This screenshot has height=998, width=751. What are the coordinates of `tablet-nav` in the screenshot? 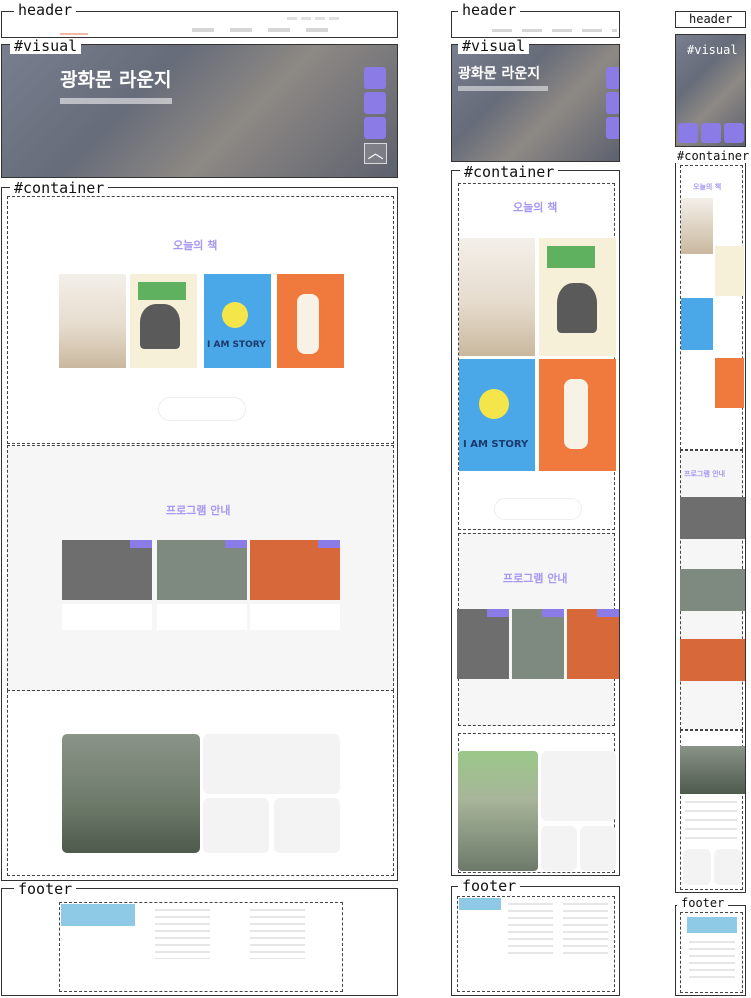 It's located at (554, 30).